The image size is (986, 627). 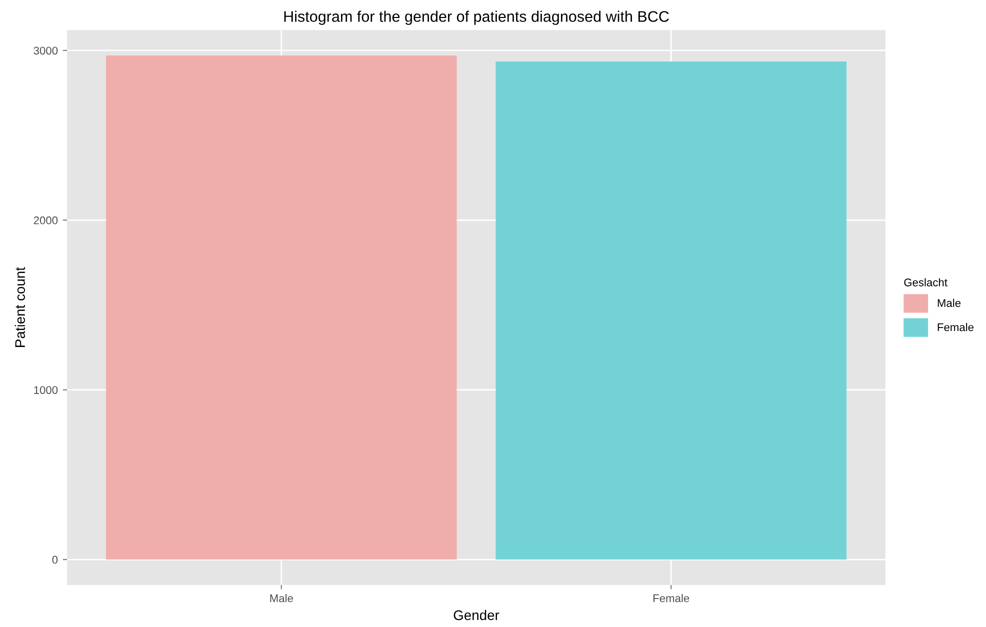 I want to click on legend-label: Male, so click(x=949, y=302).